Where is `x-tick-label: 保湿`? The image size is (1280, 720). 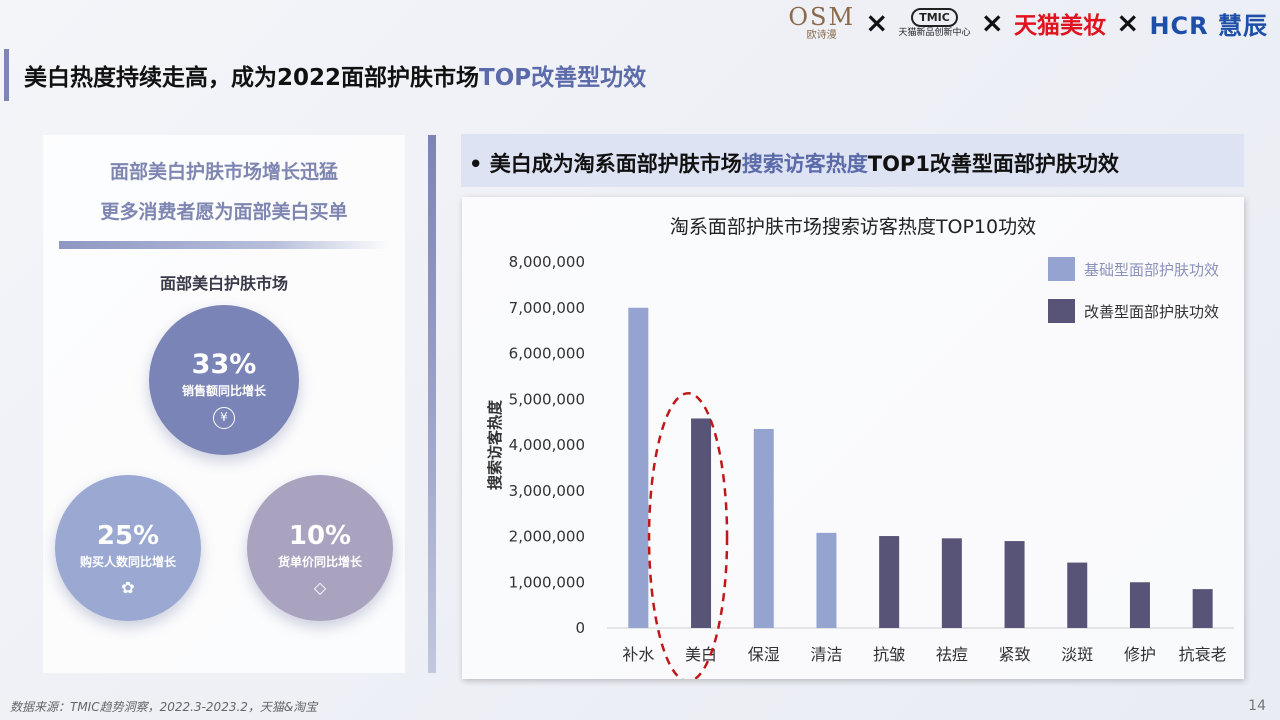
x-tick-label: 保湿 is located at coordinates (764, 654).